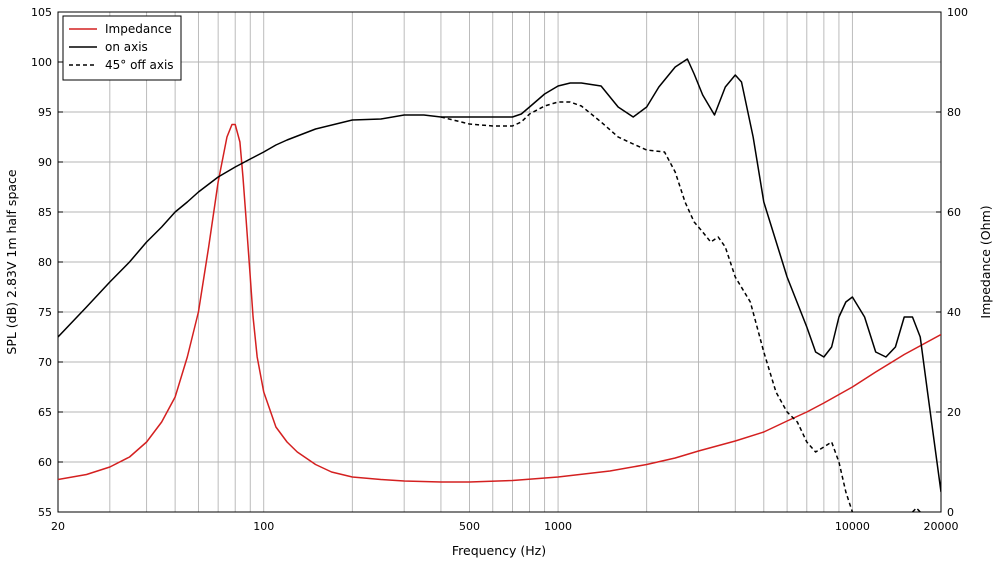 This screenshot has width=1000, height=567. What do you see at coordinates (941, 526) in the screenshot?
I see `x-tick-label: 20000` at bounding box center [941, 526].